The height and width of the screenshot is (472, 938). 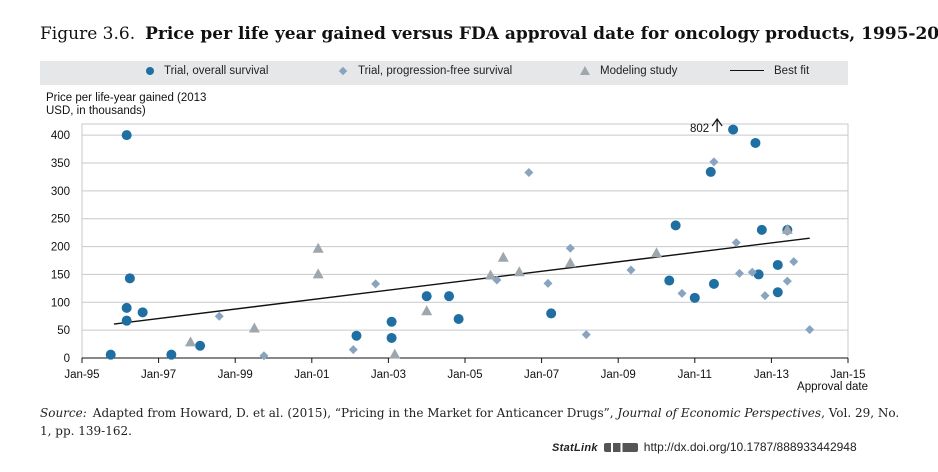 I want to click on statlink-url: http://dx.doi.org/10.1787/888933442948, so click(x=750, y=447).